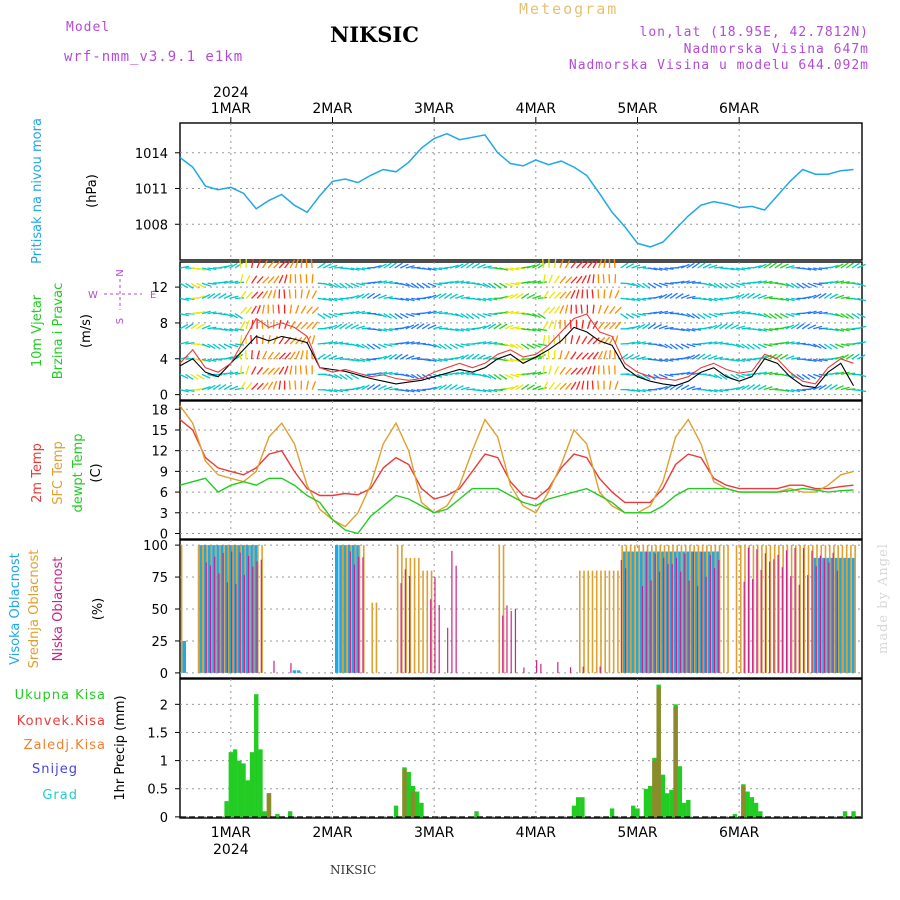 This screenshot has height=900, width=900. Describe the element at coordinates (37, 191) in the screenshot. I see `pressure-ylabel: Pritisak na nivou mora` at that location.